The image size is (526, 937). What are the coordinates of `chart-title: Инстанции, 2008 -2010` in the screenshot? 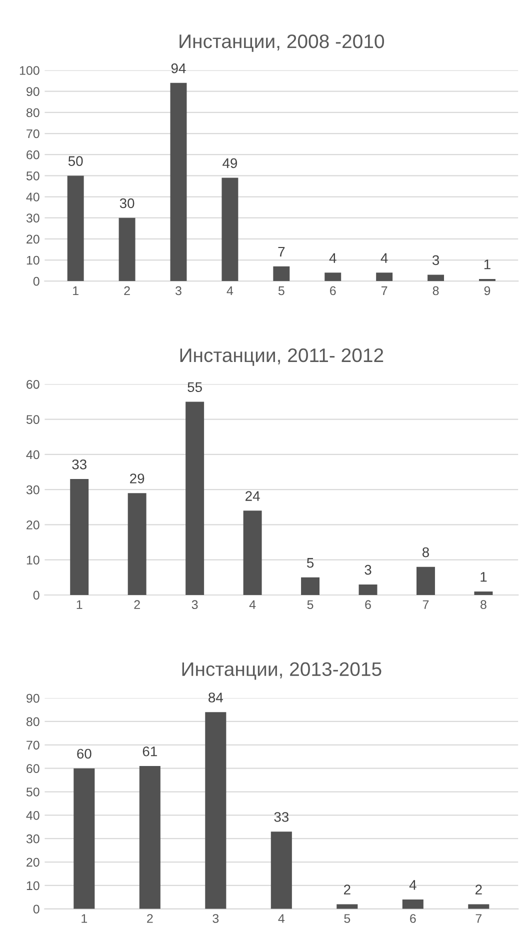 It's located at (282, 43).